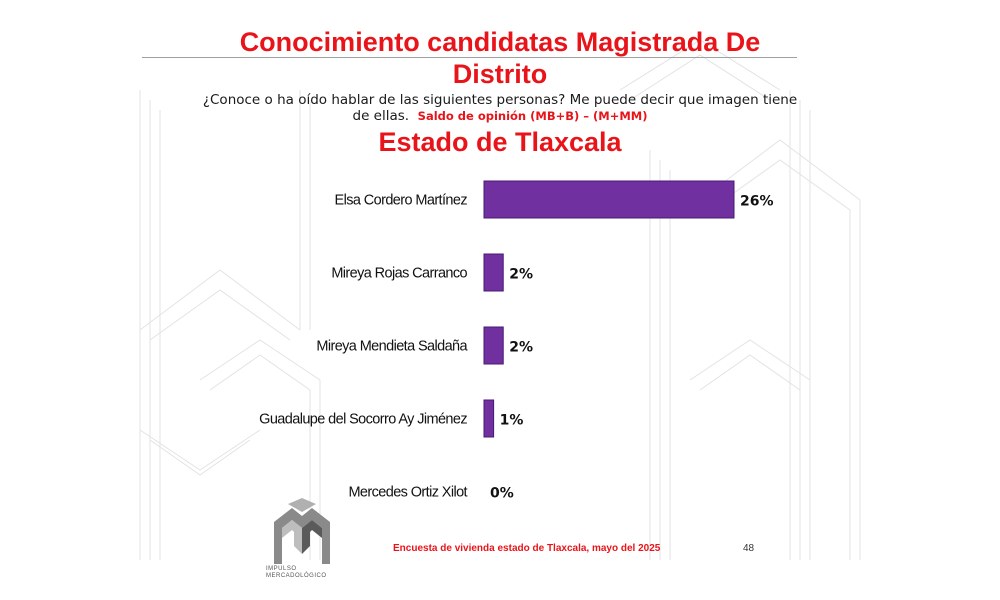 The height and width of the screenshot is (600, 1000). I want to click on logo-text: IMPULSO MERCADOLÓGICO, so click(296, 573).